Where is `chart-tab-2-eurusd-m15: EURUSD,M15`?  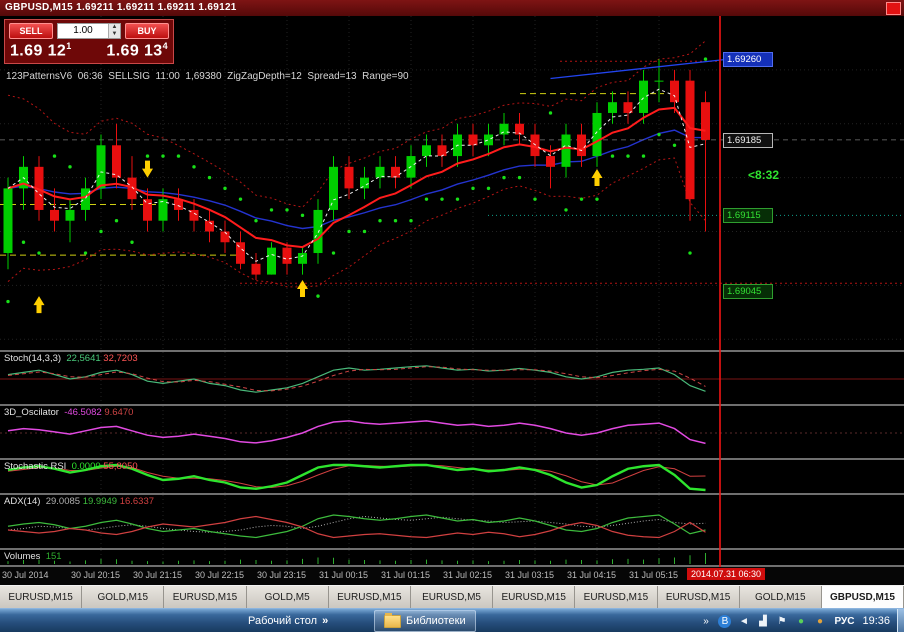
chart-tab-2-eurusd-m15: EURUSD,M15 is located at coordinates (205, 597).